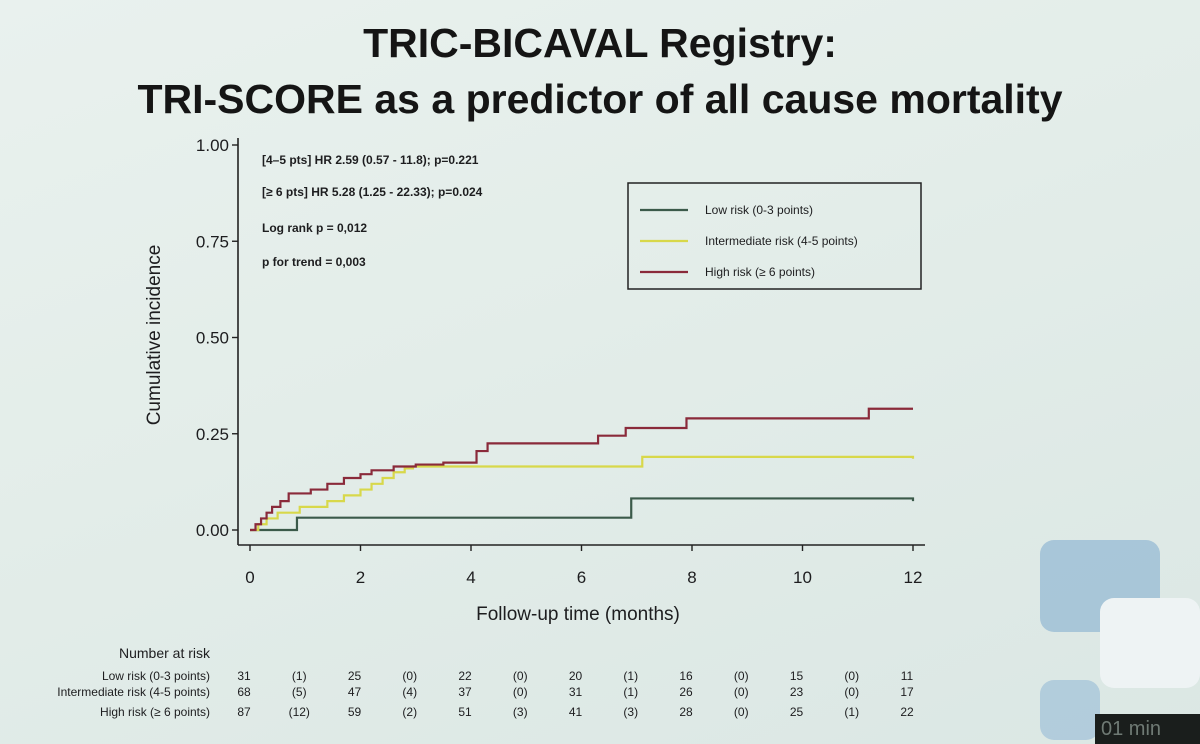 The image size is (1200, 744). Describe the element at coordinates (212, 434) in the screenshot. I see `y-tick-label: 0.25` at that location.